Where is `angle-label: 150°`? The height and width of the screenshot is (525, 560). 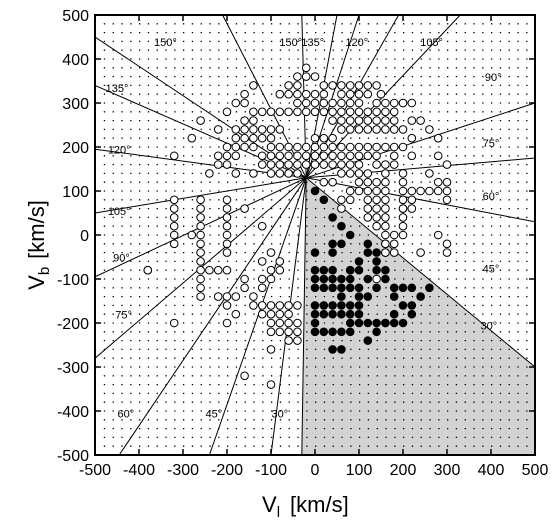
angle-label: 150° is located at coordinates (290, 43).